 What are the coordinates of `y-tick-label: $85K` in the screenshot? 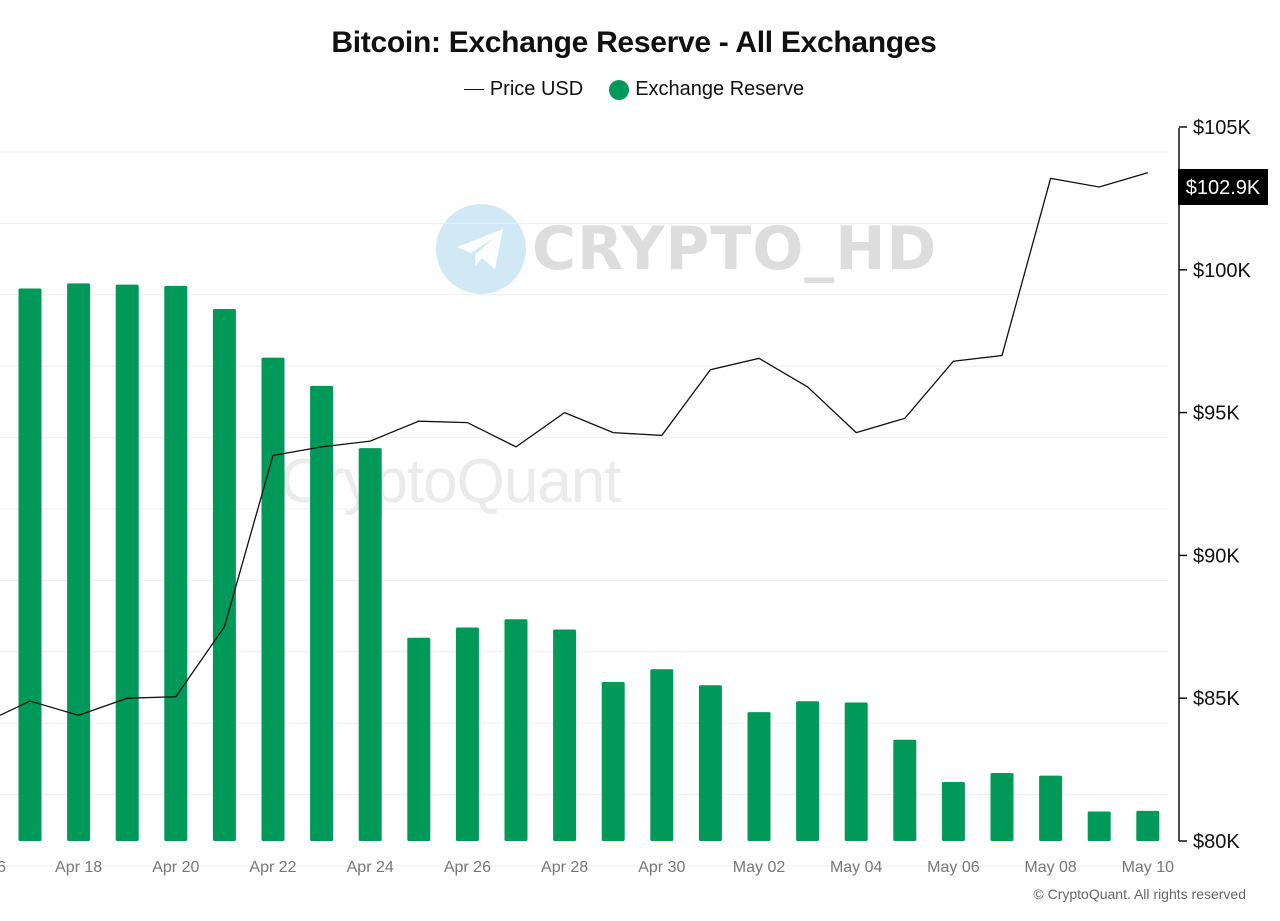 It's located at (1216, 699).